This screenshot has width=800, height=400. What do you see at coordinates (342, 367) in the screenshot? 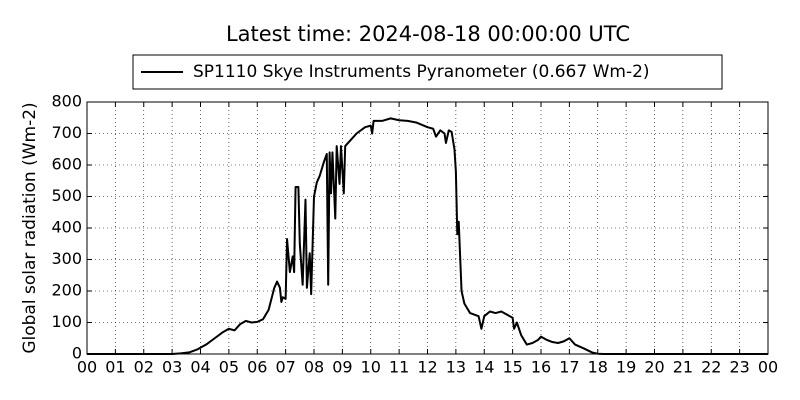
I see `x-tick-label: 09` at bounding box center [342, 367].